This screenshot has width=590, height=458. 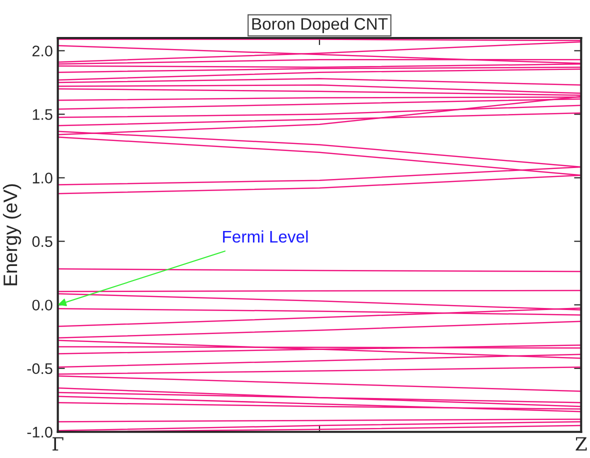 I want to click on y-tick-label: -0.5, so click(x=39, y=368).